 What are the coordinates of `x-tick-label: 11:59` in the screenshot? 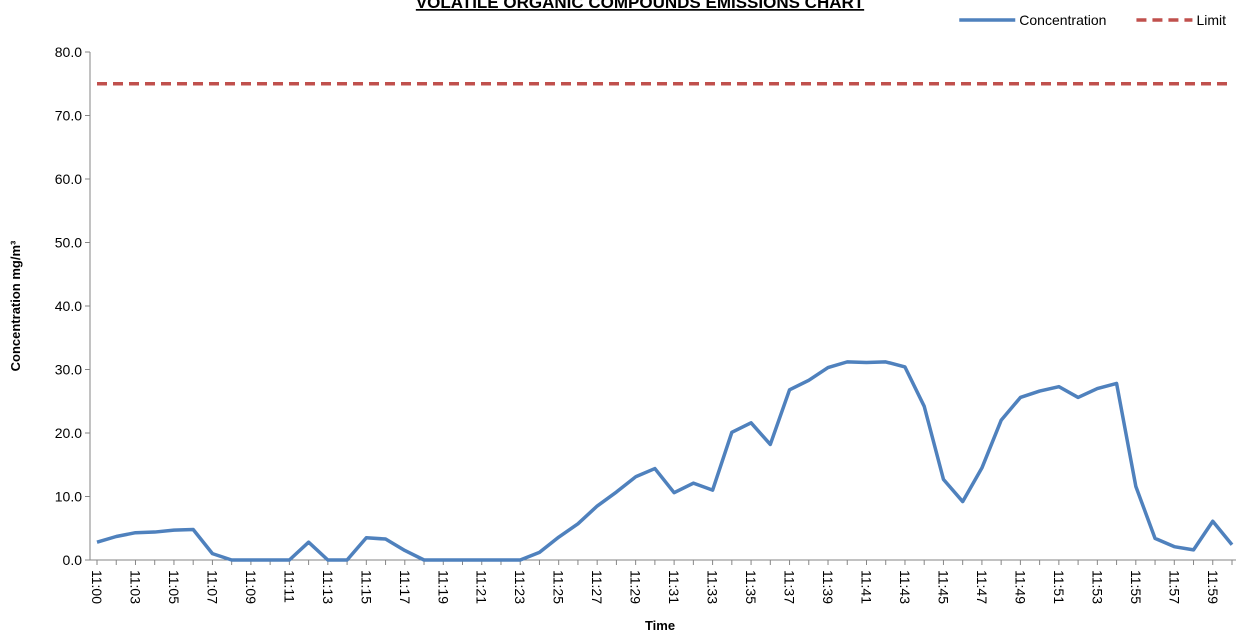 It's located at (1213, 587).